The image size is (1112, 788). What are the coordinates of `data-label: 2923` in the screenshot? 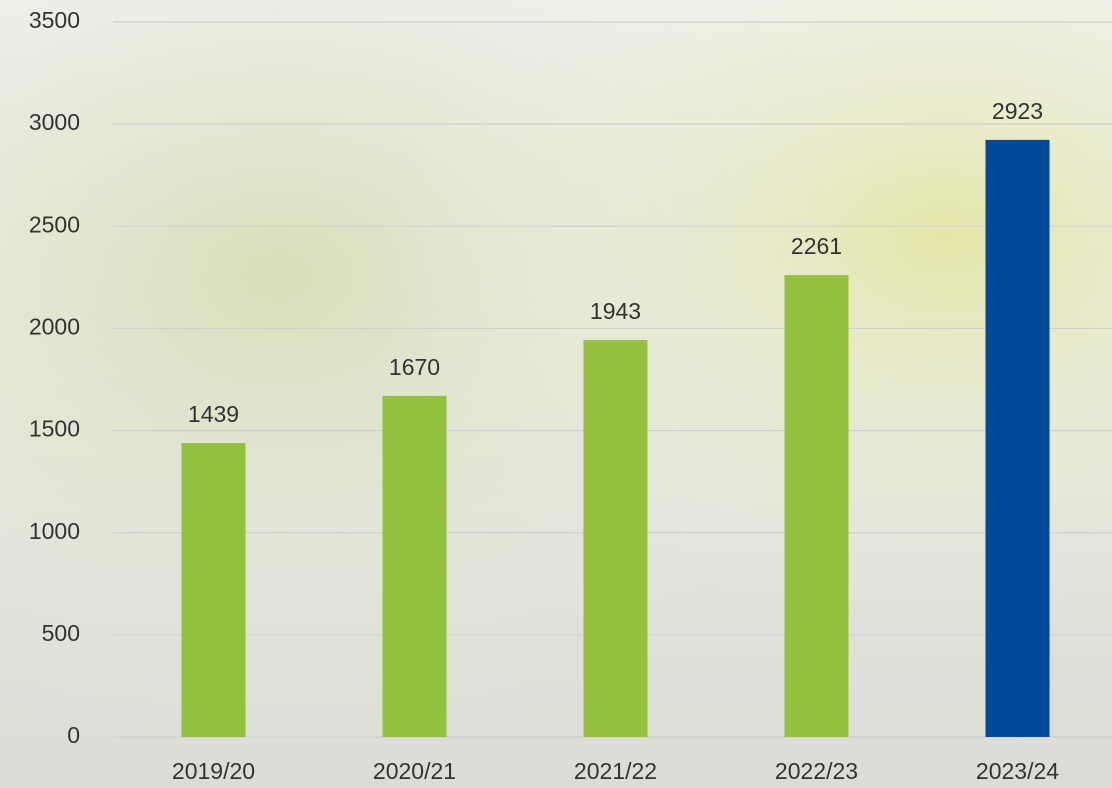 It's located at (1017, 111).